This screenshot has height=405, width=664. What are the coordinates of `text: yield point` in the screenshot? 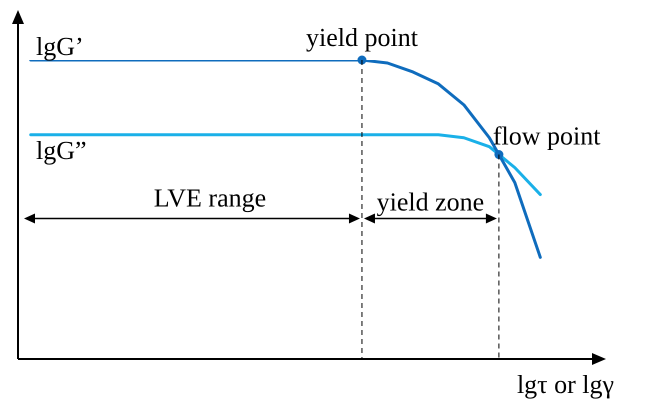 It's located at (362, 37).